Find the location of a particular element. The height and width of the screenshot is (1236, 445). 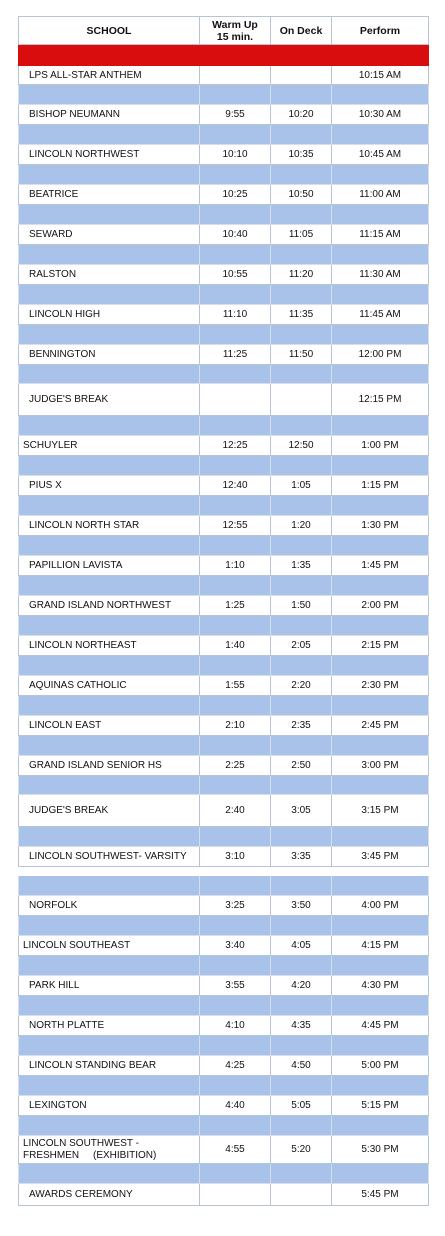

perform-cell: 10:15 AM is located at coordinates (380, 75).